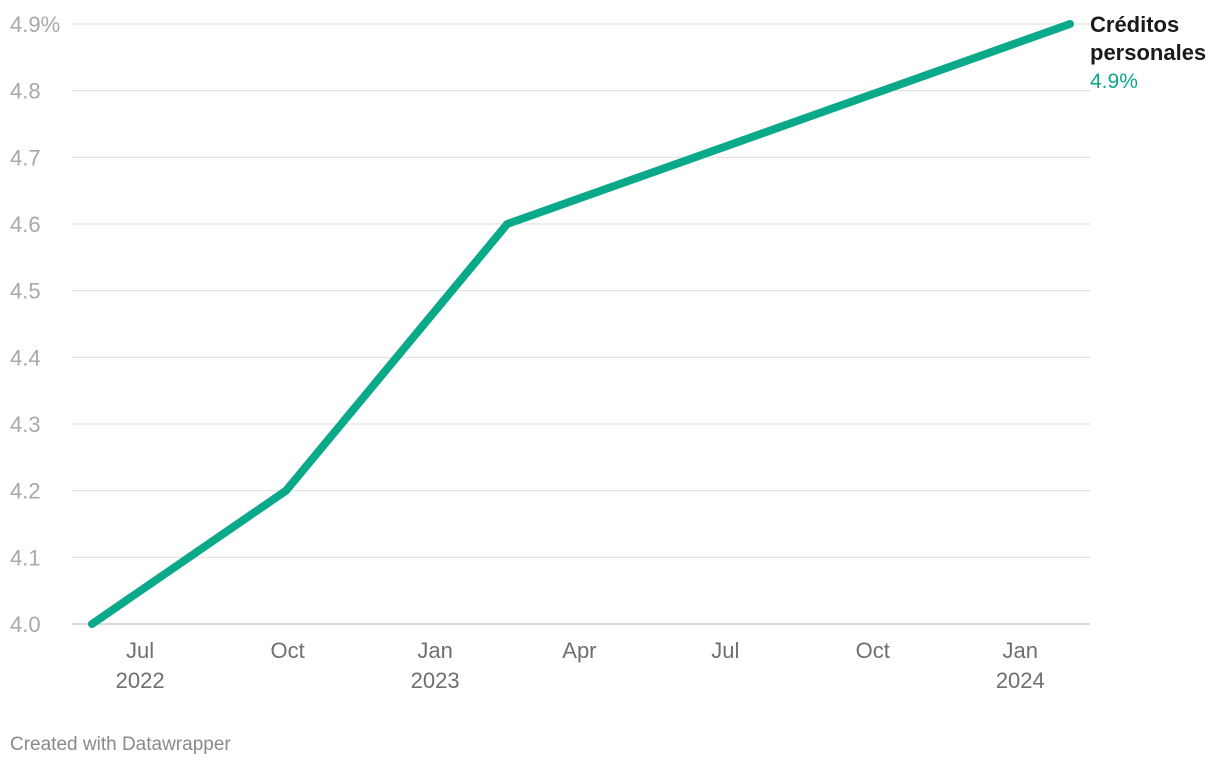 This screenshot has width=1220, height=770. Describe the element at coordinates (25, 424) in the screenshot. I see `y-tick-label: 4.3` at that location.